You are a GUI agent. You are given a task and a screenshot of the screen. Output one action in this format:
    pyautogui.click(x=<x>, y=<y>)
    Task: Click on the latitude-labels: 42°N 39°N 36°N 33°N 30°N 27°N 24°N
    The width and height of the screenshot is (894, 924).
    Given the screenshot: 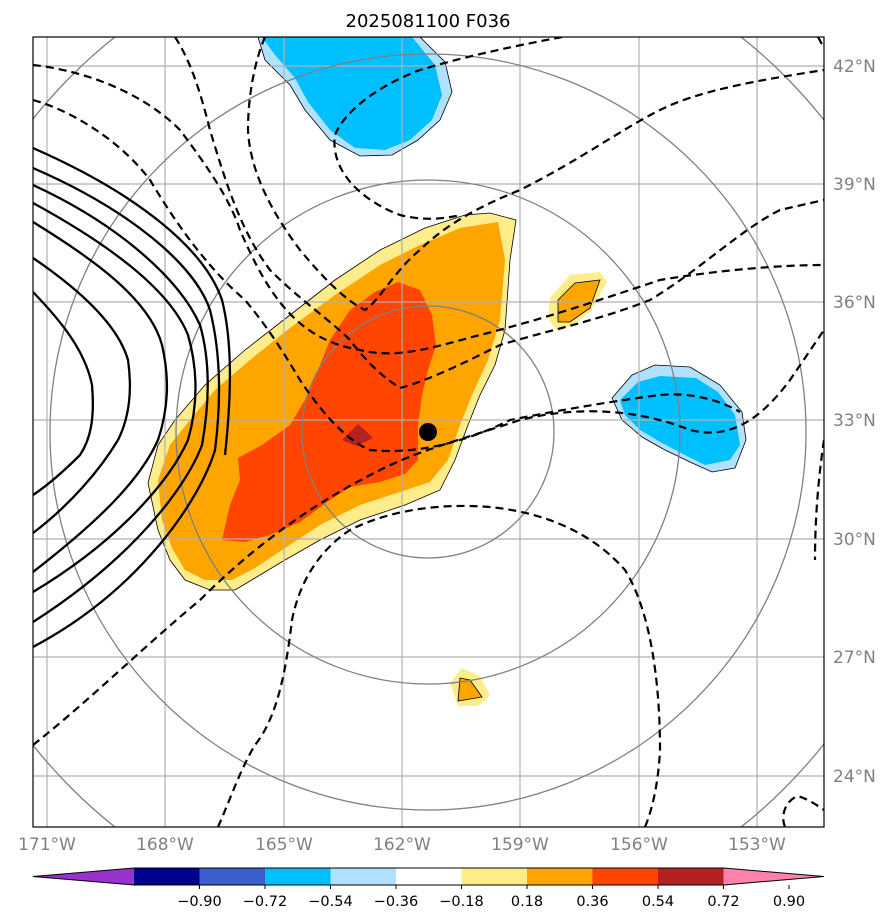 What is the action you would take?
    pyautogui.click(x=854, y=422)
    